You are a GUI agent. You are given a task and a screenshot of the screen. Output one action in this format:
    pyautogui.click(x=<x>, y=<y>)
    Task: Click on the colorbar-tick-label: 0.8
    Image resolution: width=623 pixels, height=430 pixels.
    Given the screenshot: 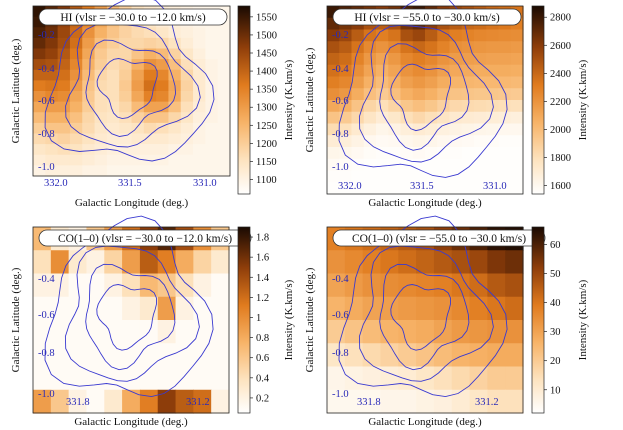 What is the action you would take?
    pyautogui.click(x=262, y=338)
    